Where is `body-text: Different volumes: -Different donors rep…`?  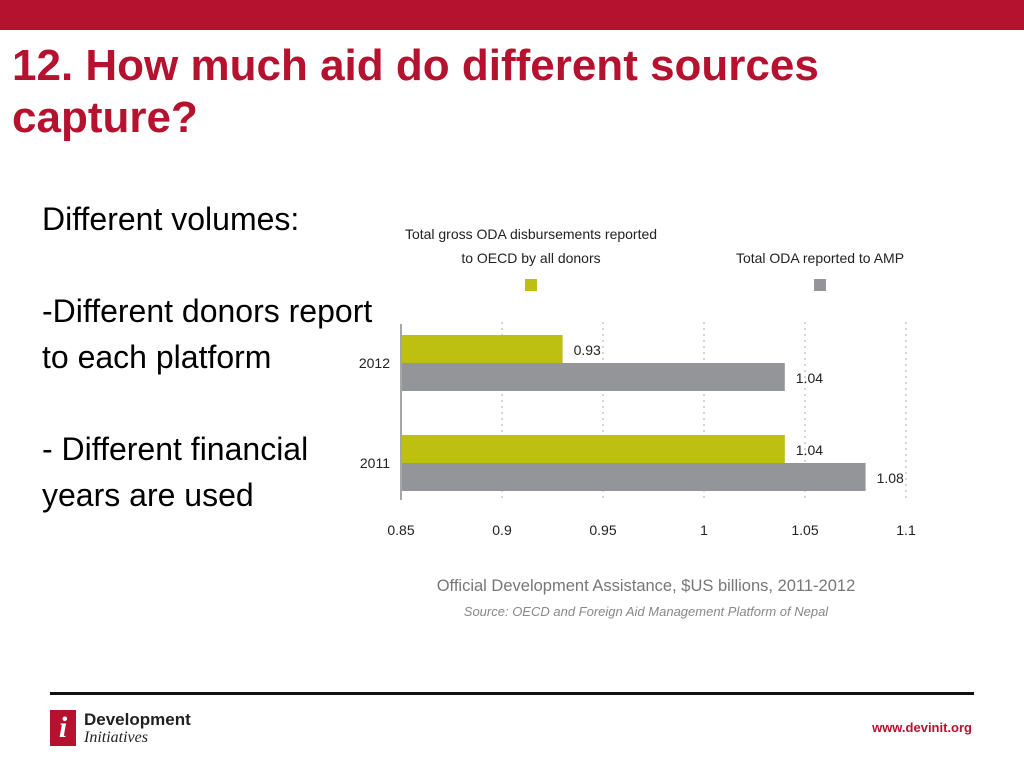 body-text: Different volumes: -Different donors rep… is located at coordinates (214, 357).